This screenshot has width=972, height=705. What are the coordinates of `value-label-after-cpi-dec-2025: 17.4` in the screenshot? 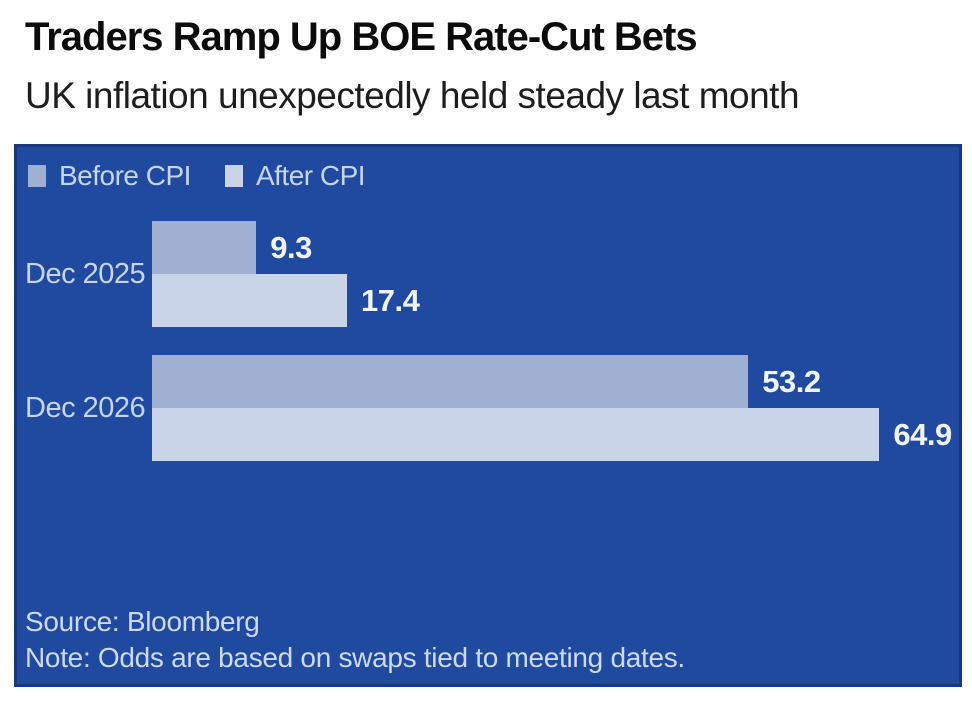 It's located at (390, 300).